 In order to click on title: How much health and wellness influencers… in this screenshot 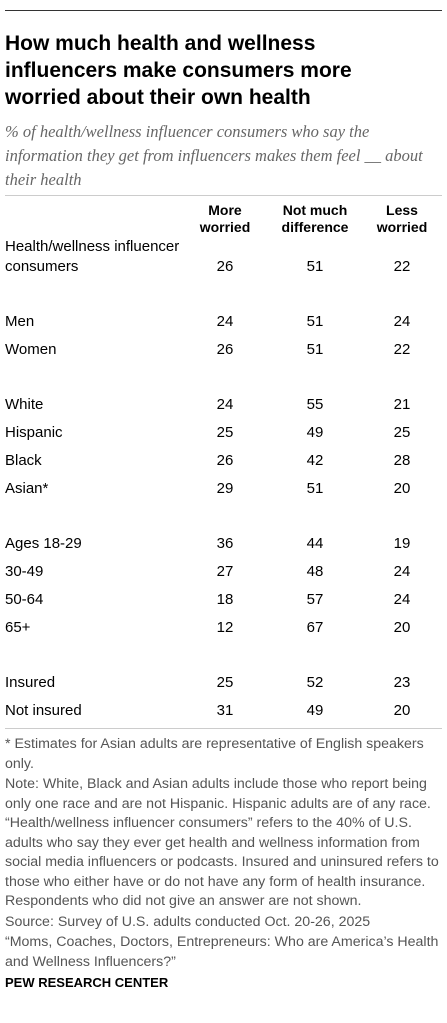, I will do `click(178, 70)`.